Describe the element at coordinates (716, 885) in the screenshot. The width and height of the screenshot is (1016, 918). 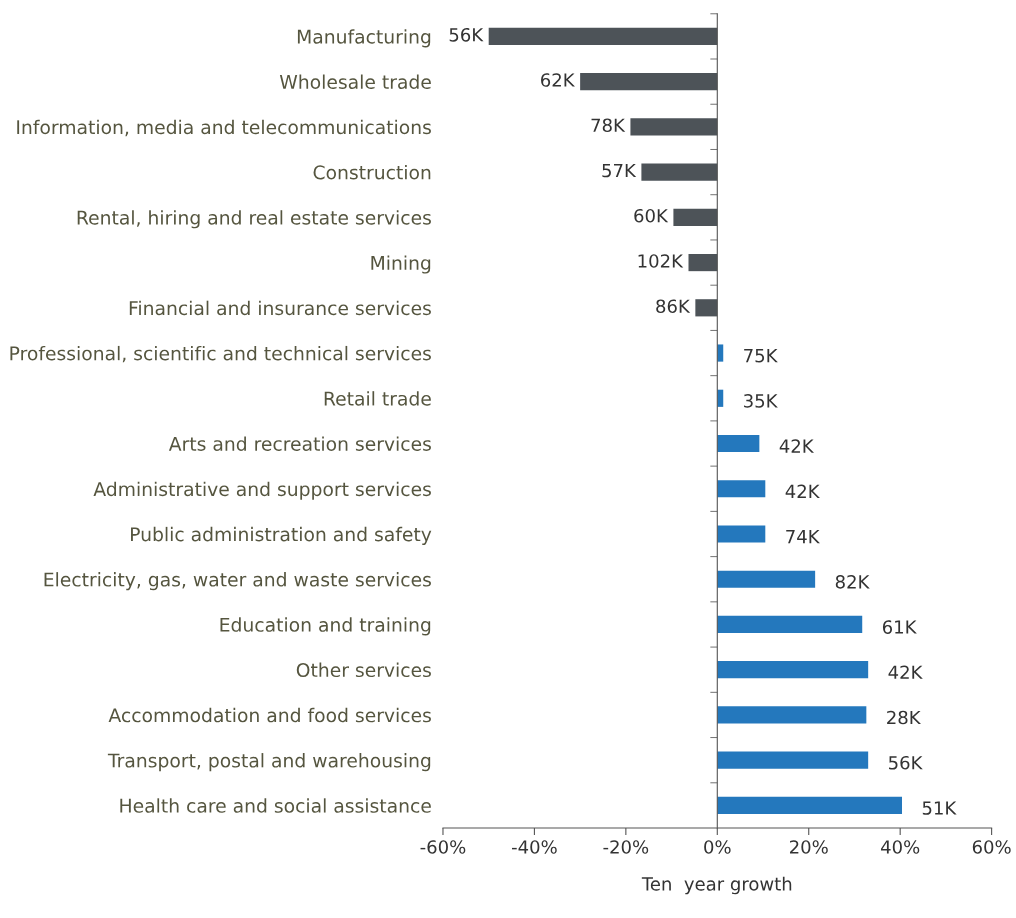
I see `x-axis-title: Ten year growth` at that location.